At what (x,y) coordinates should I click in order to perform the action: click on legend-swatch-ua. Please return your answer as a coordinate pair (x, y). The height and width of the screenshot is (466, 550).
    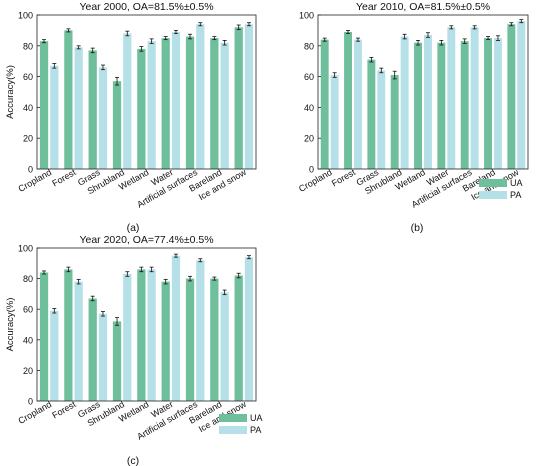
    Looking at the image, I should click on (233, 418).